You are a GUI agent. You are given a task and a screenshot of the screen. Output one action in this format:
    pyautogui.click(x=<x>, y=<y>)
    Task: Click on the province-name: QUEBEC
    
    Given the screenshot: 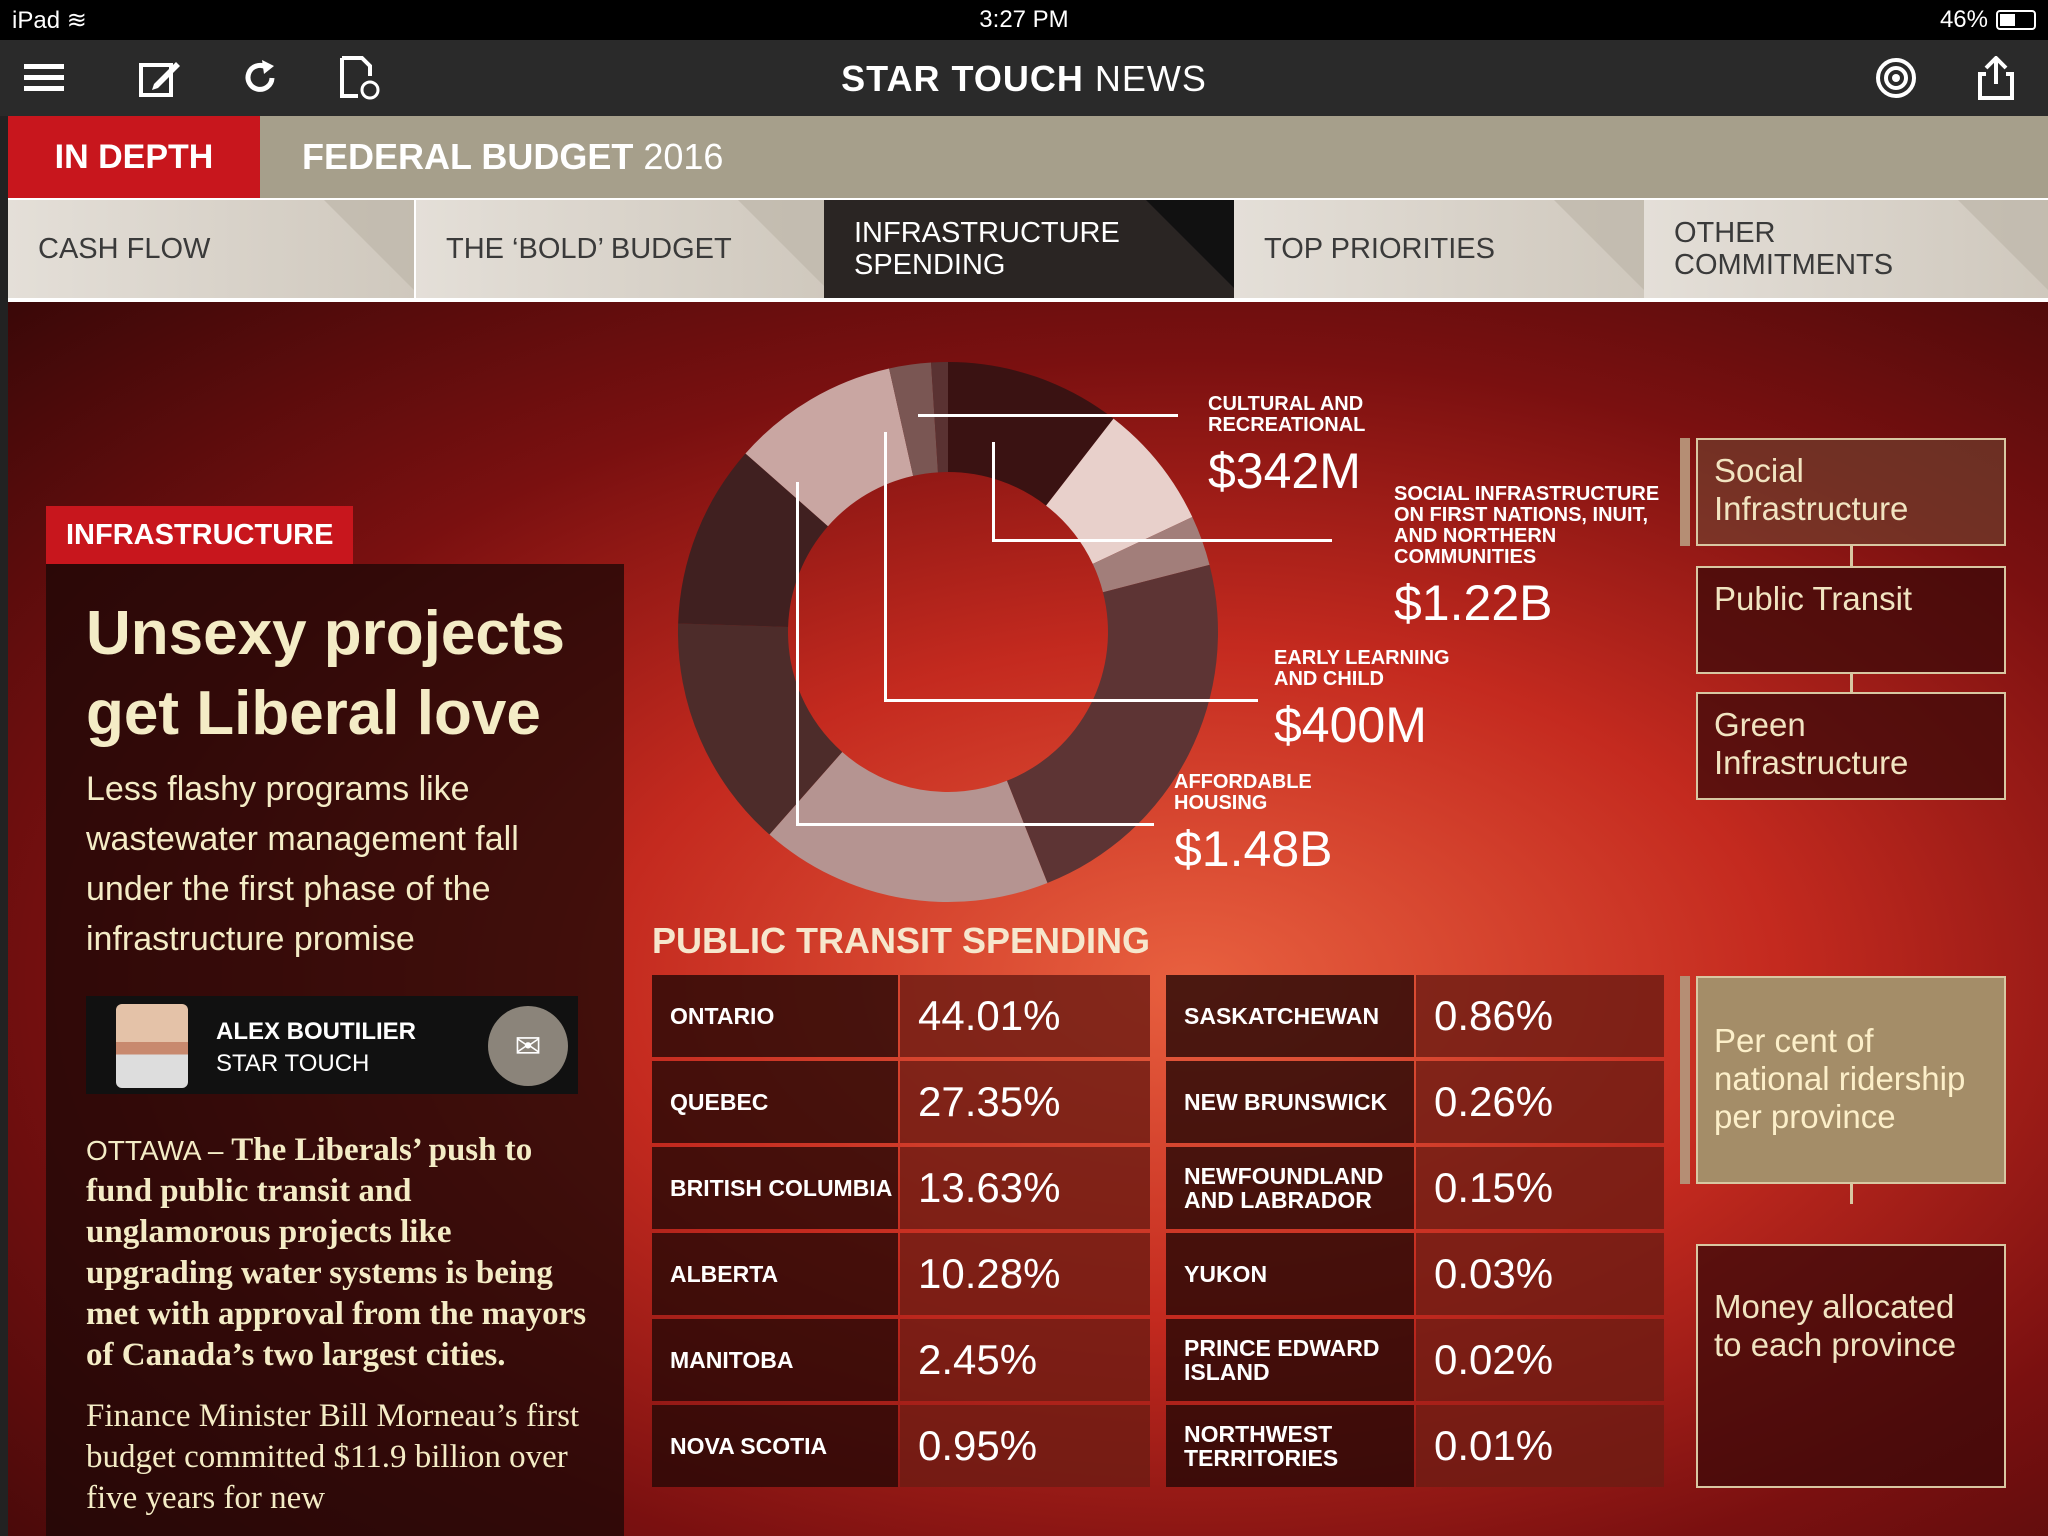 What is the action you would take?
    pyautogui.click(x=775, y=1102)
    